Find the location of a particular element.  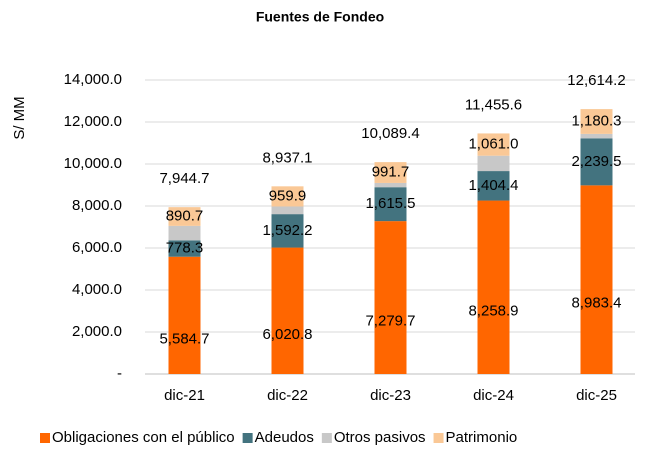

data-label: 8,258.9 is located at coordinates (493, 310).